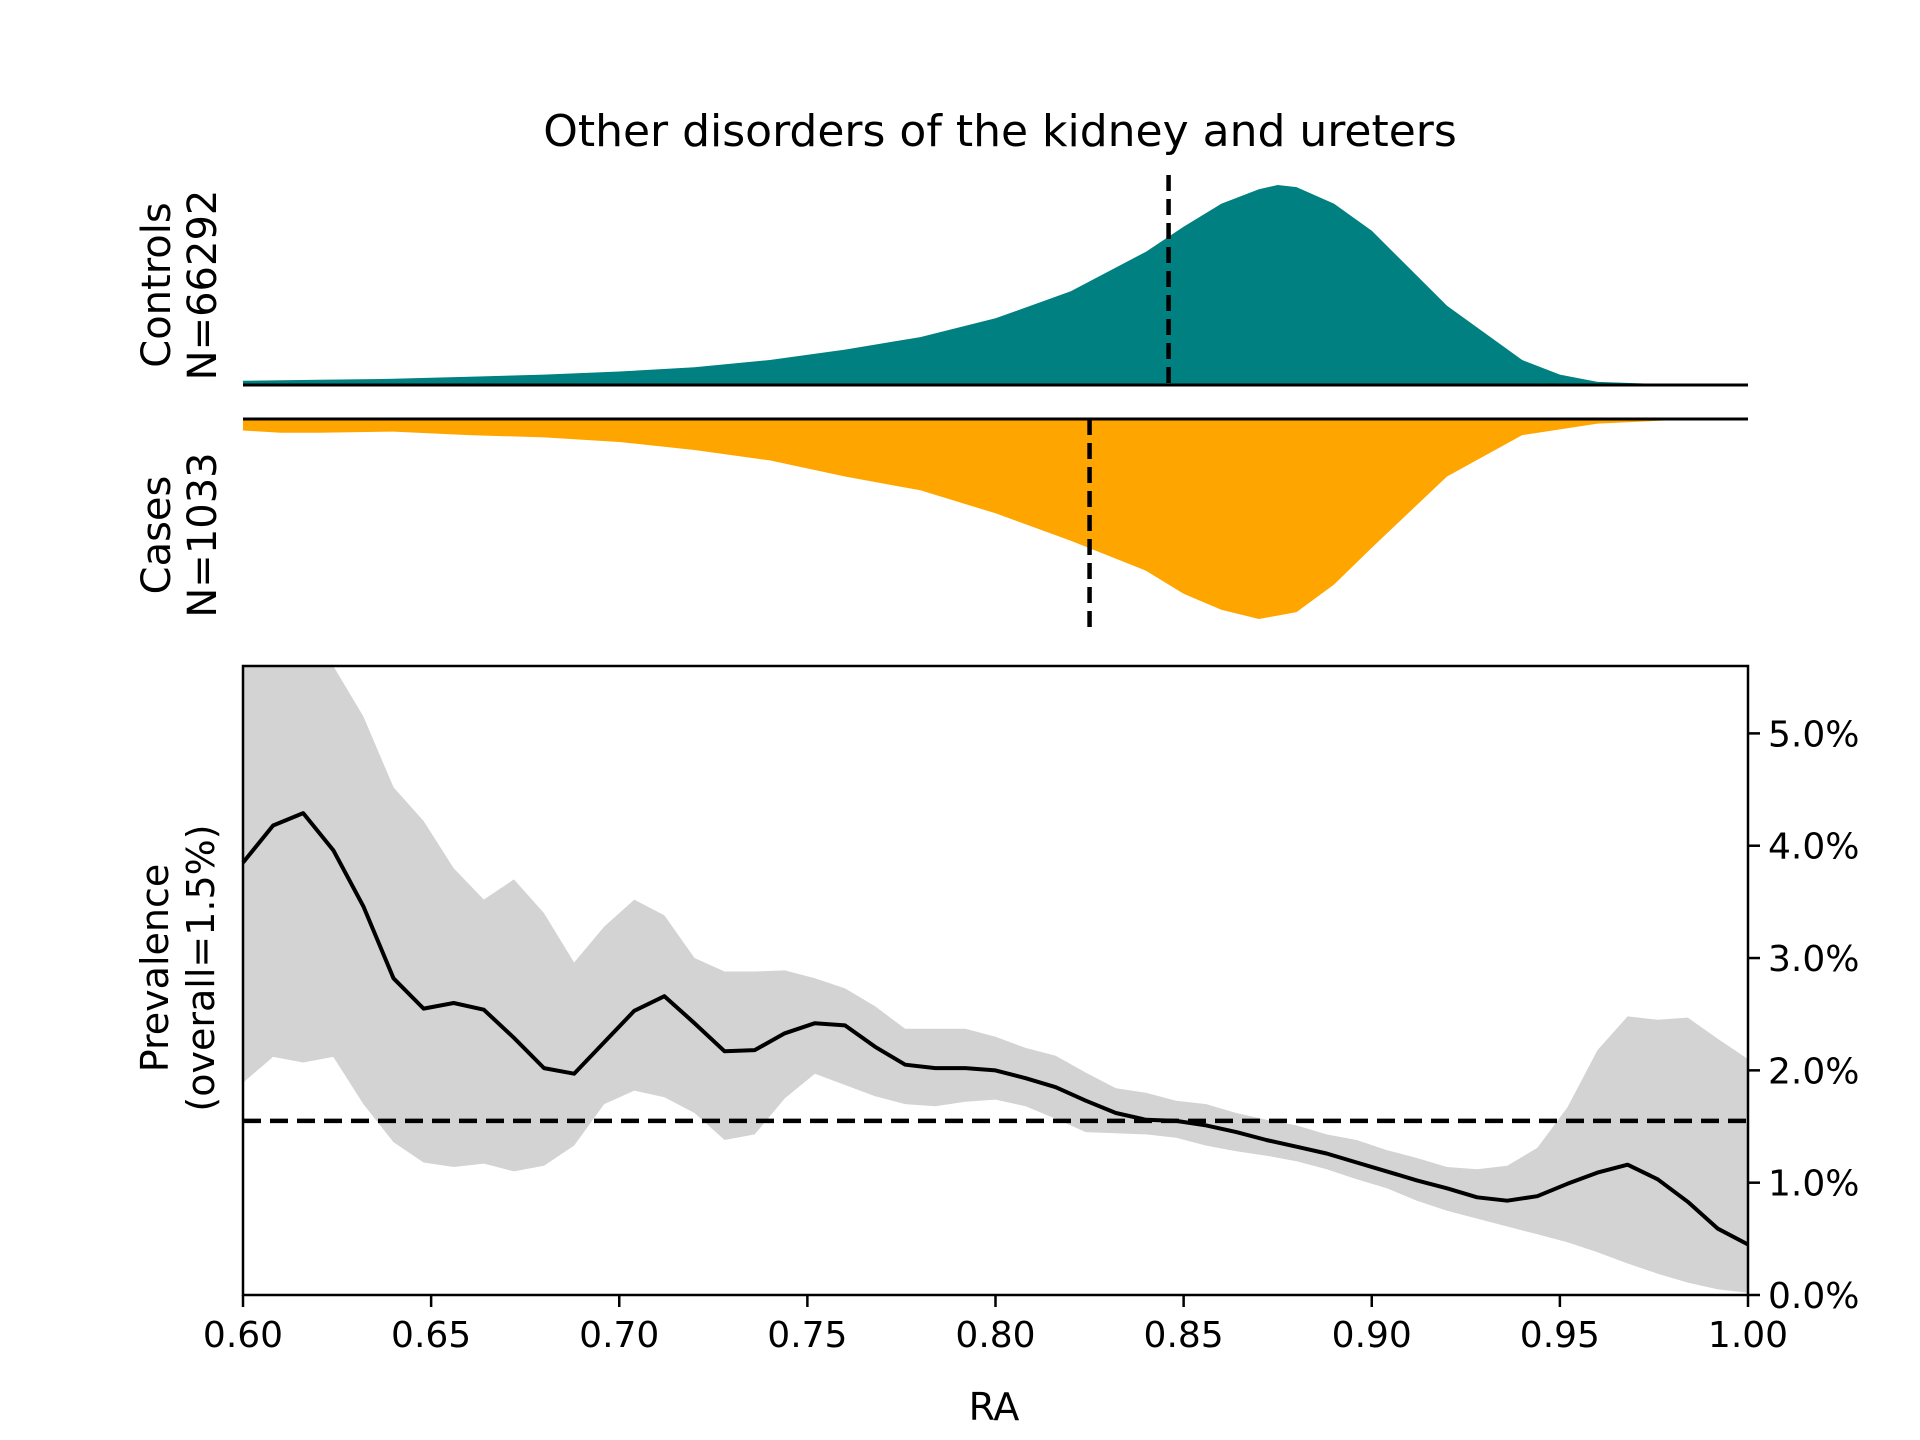  What do you see at coordinates (995, 1335) in the screenshot?
I see `x-tick-label: 0.80` at bounding box center [995, 1335].